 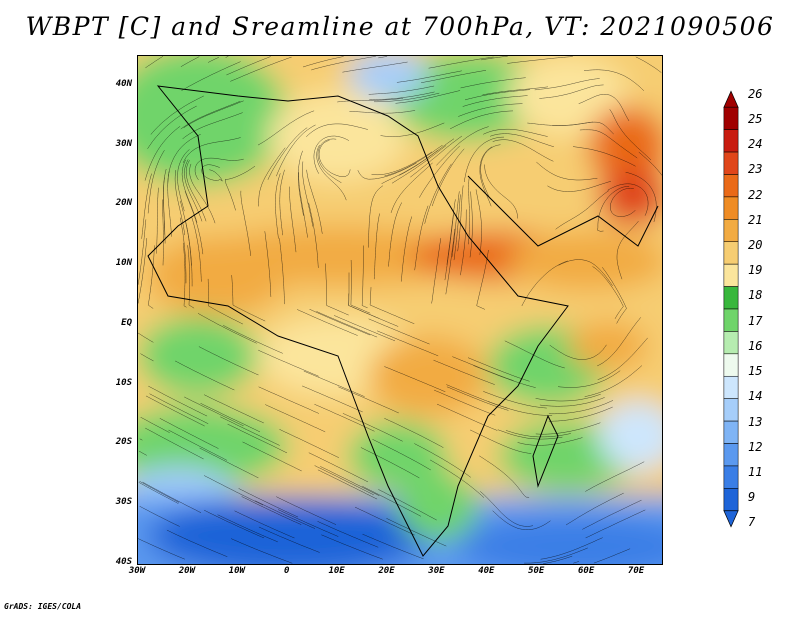 I want to click on lon-label: 30W, so click(x=137, y=571).